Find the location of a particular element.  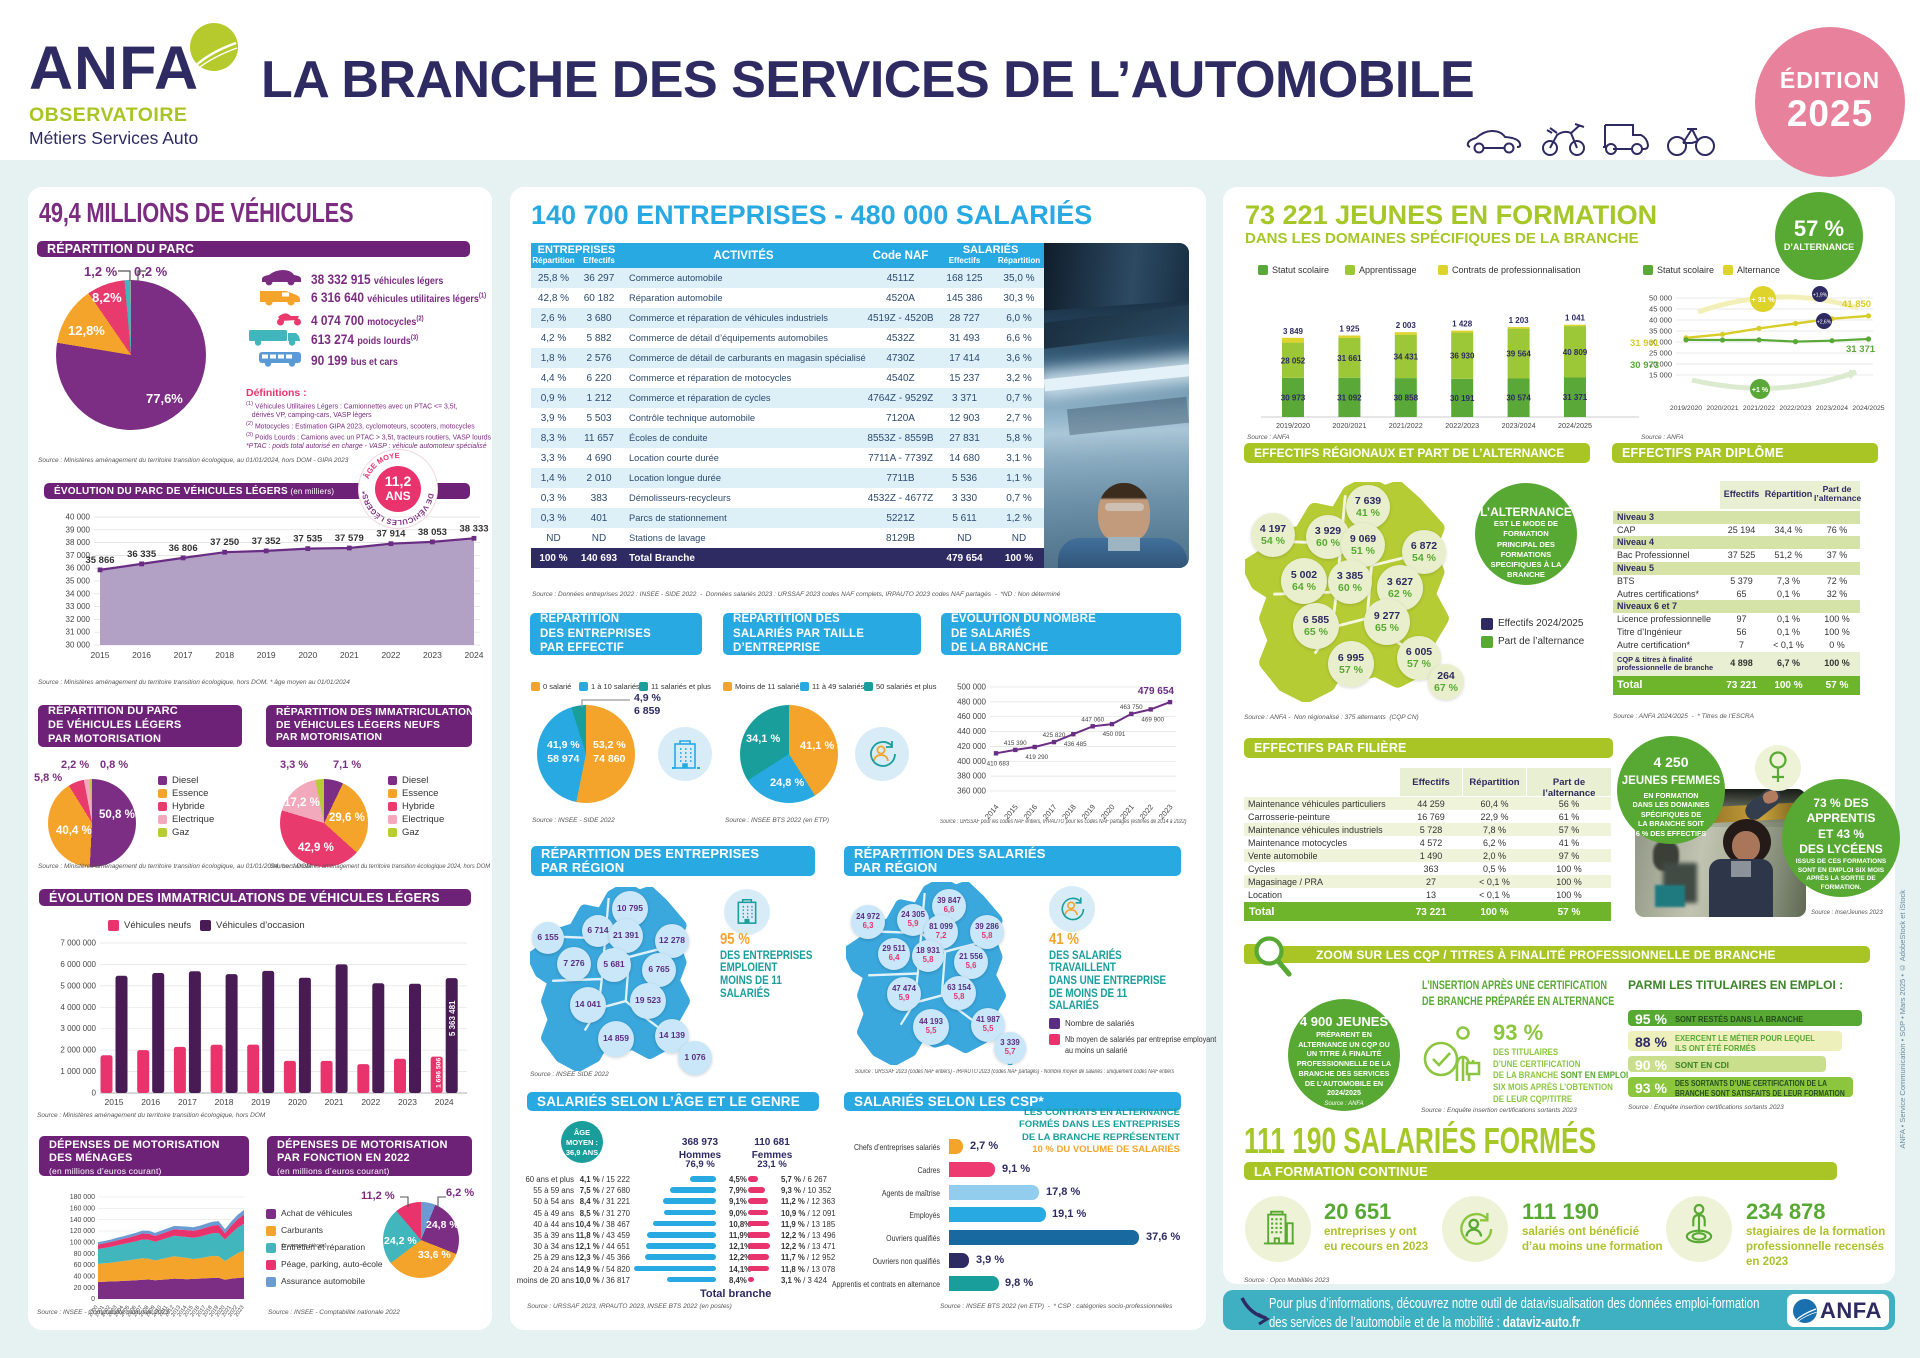

svg-text: 380 000 is located at coordinates (971, 776).